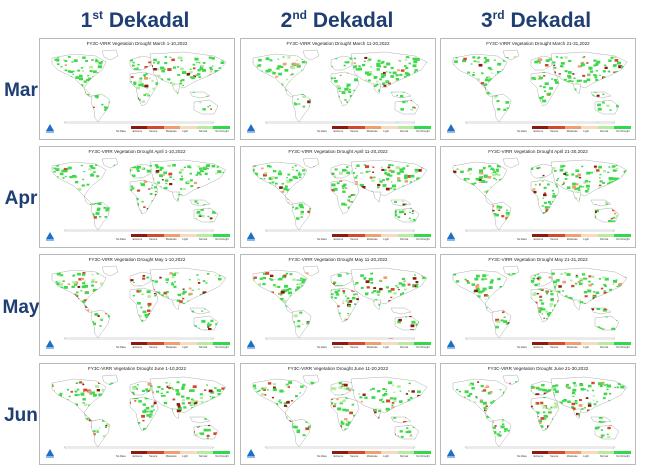 This screenshot has width=650, height=475. Describe the element at coordinates (536, 20) in the screenshot. I see `column-header-3rd: 3rd Dekadal` at that location.